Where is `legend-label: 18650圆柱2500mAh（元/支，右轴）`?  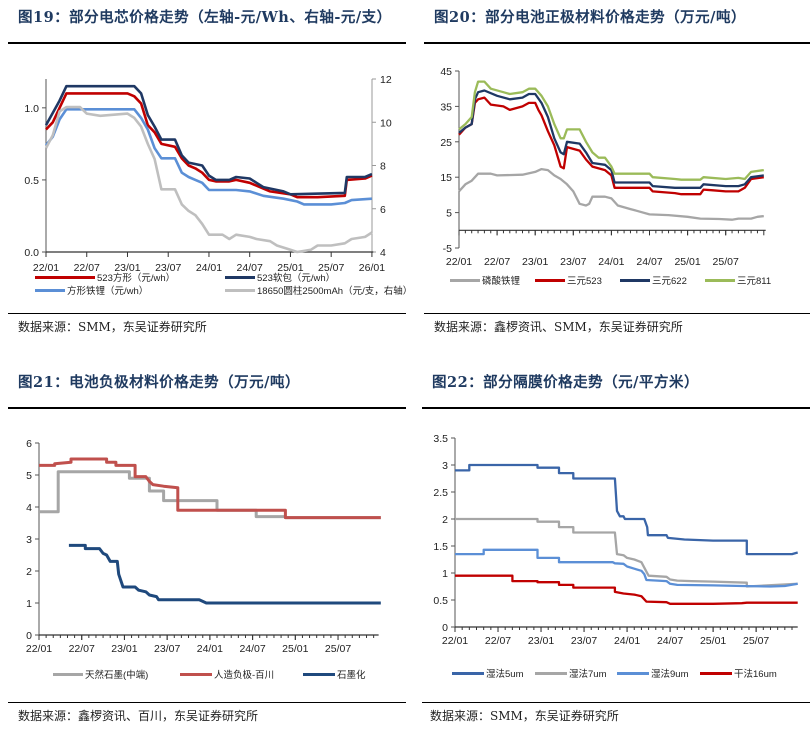 legend-label: 18650圆柱2500mAh（元/支，右轴） is located at coordinates (335, 291).